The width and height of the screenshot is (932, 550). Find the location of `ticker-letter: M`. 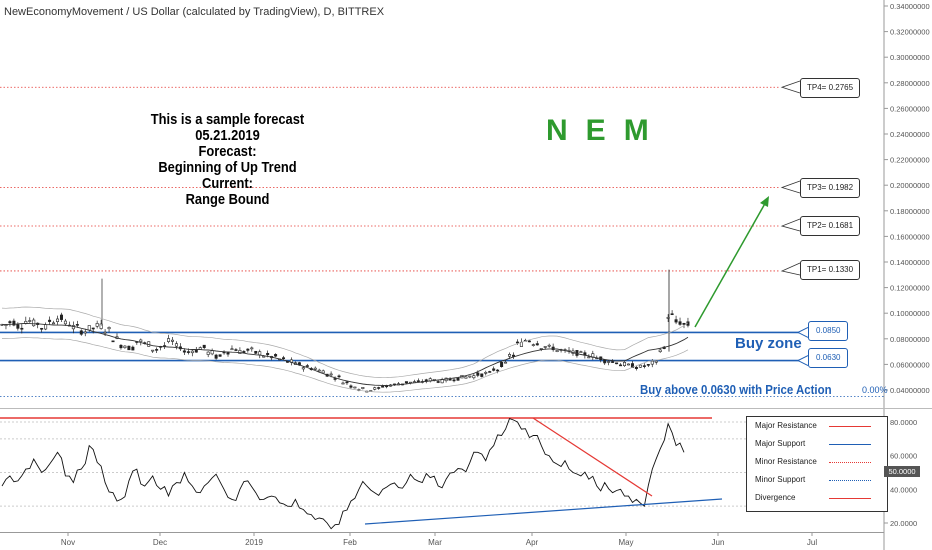

ticker-letter: M is located at coordinates (636, 130).